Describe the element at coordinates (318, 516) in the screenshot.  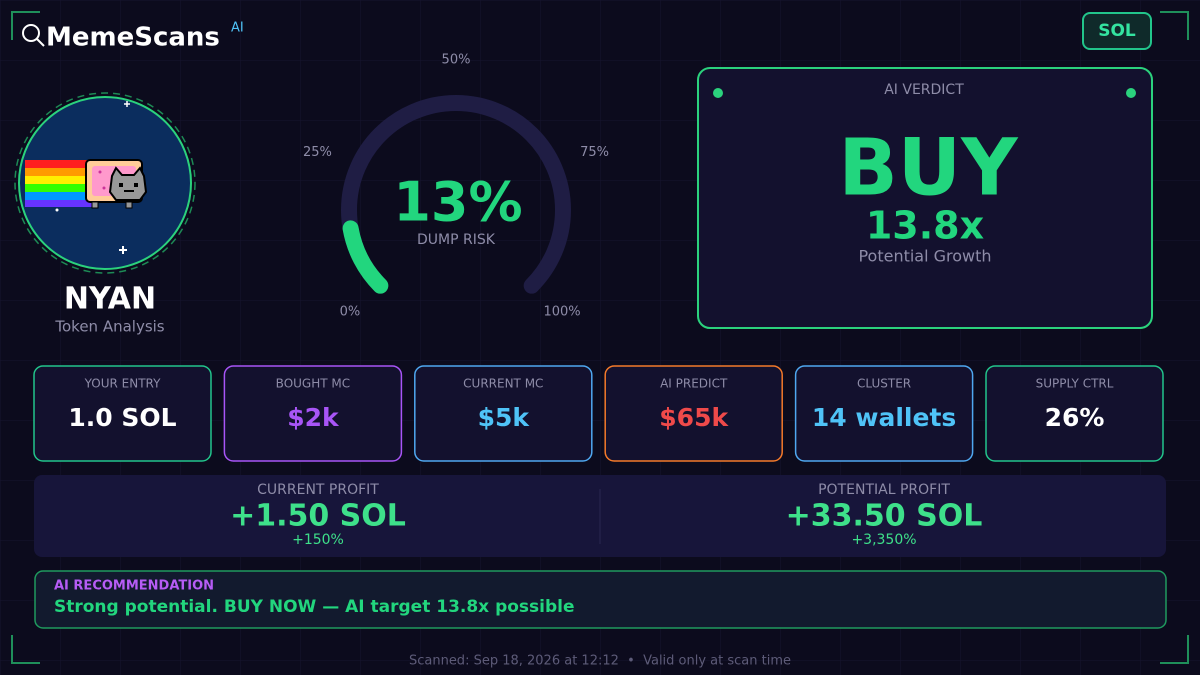
I see `profit-value: +1.50 SOL` at that location.